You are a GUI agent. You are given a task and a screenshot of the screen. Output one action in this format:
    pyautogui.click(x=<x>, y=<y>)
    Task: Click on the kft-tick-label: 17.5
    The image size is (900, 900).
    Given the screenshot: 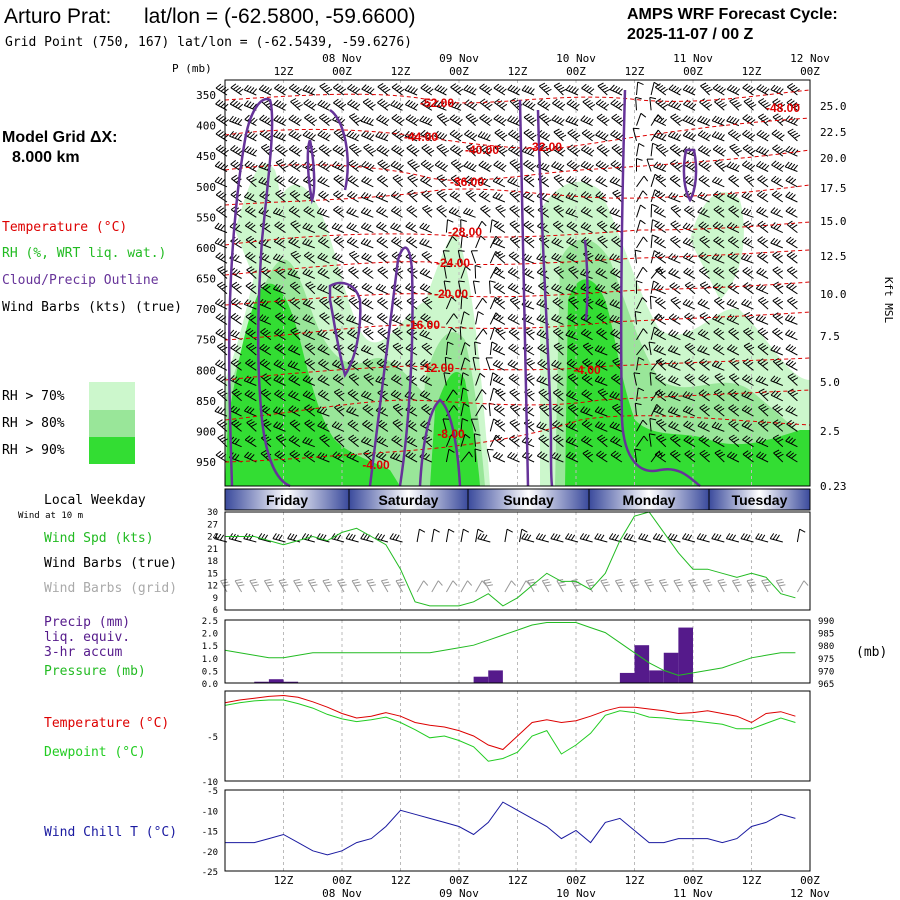 What is the action you would take?
    pyautogui.click(x=833, y=188)
    